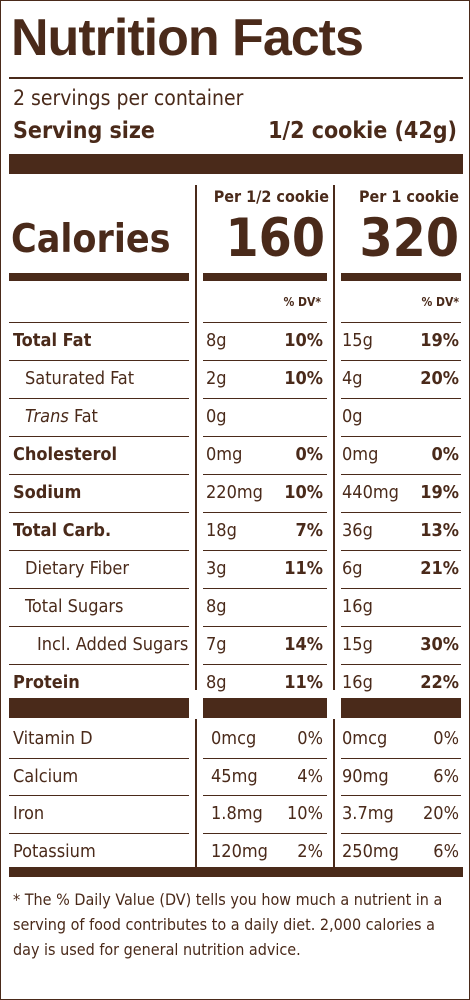  What do you see at coordinates (85, 416) in the screenshot?
I see `nutrient-label-rest: Fat` at bounding box center [85, 416].